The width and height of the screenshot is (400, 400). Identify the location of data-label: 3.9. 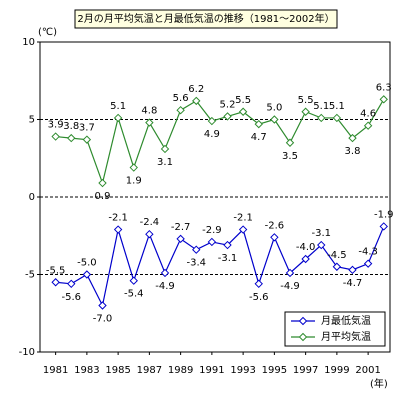
(56, 125).